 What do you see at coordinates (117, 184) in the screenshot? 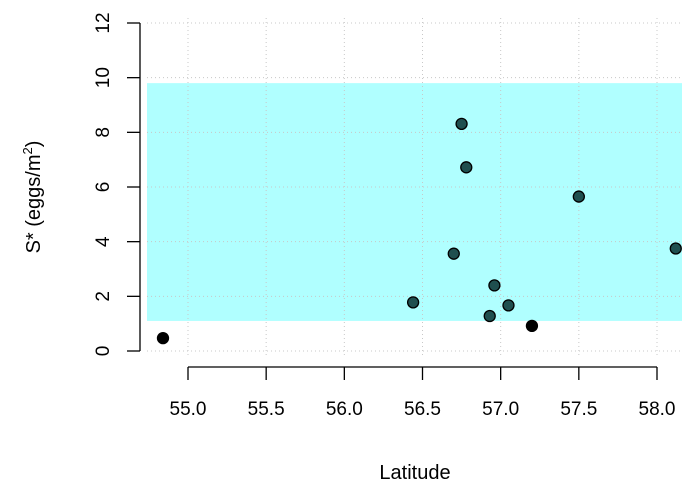
I see `y-axis: 0 2 4 6 8 10 12` at bounding box center [117, 184].